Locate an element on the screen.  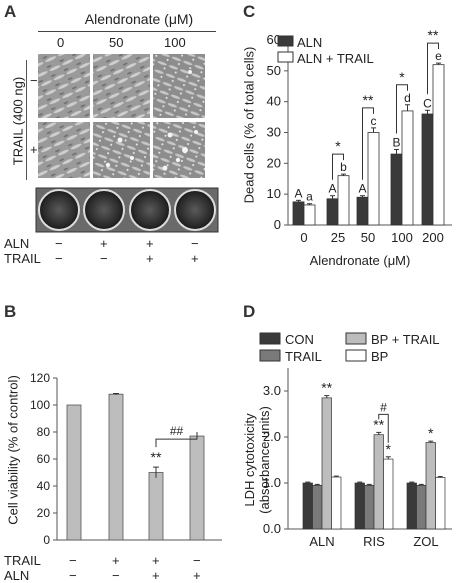
panel-d-hash: # is located at coordinates (383, 407).